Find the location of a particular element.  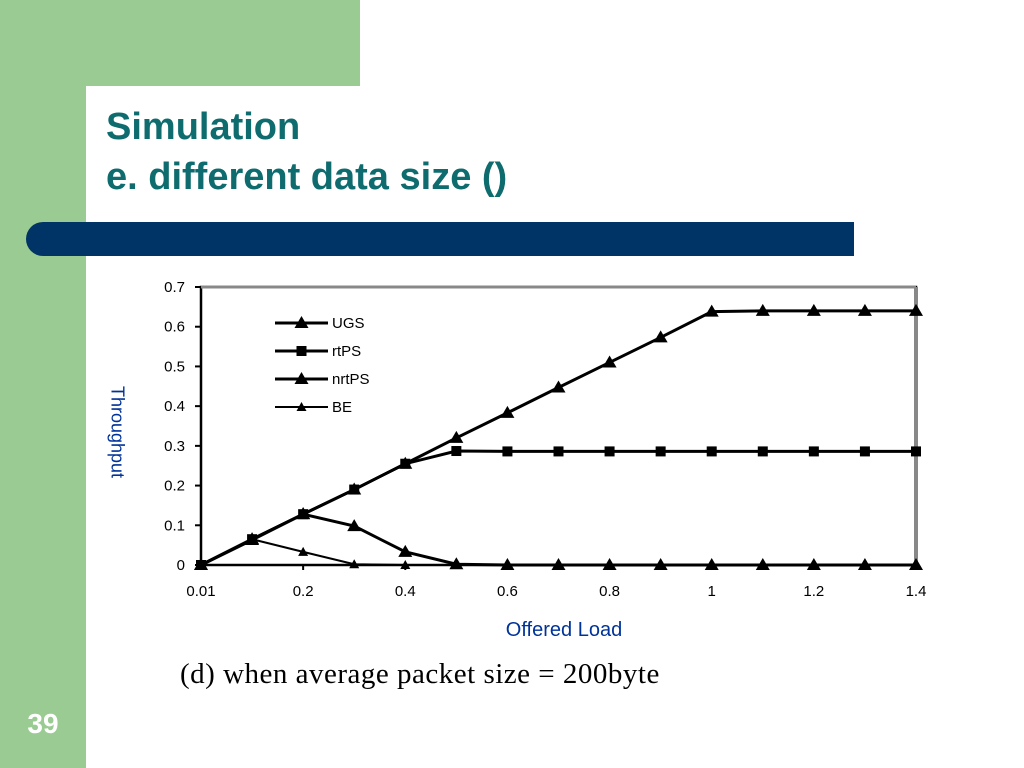

title-divider-bar is located at coordinates (440, 239).